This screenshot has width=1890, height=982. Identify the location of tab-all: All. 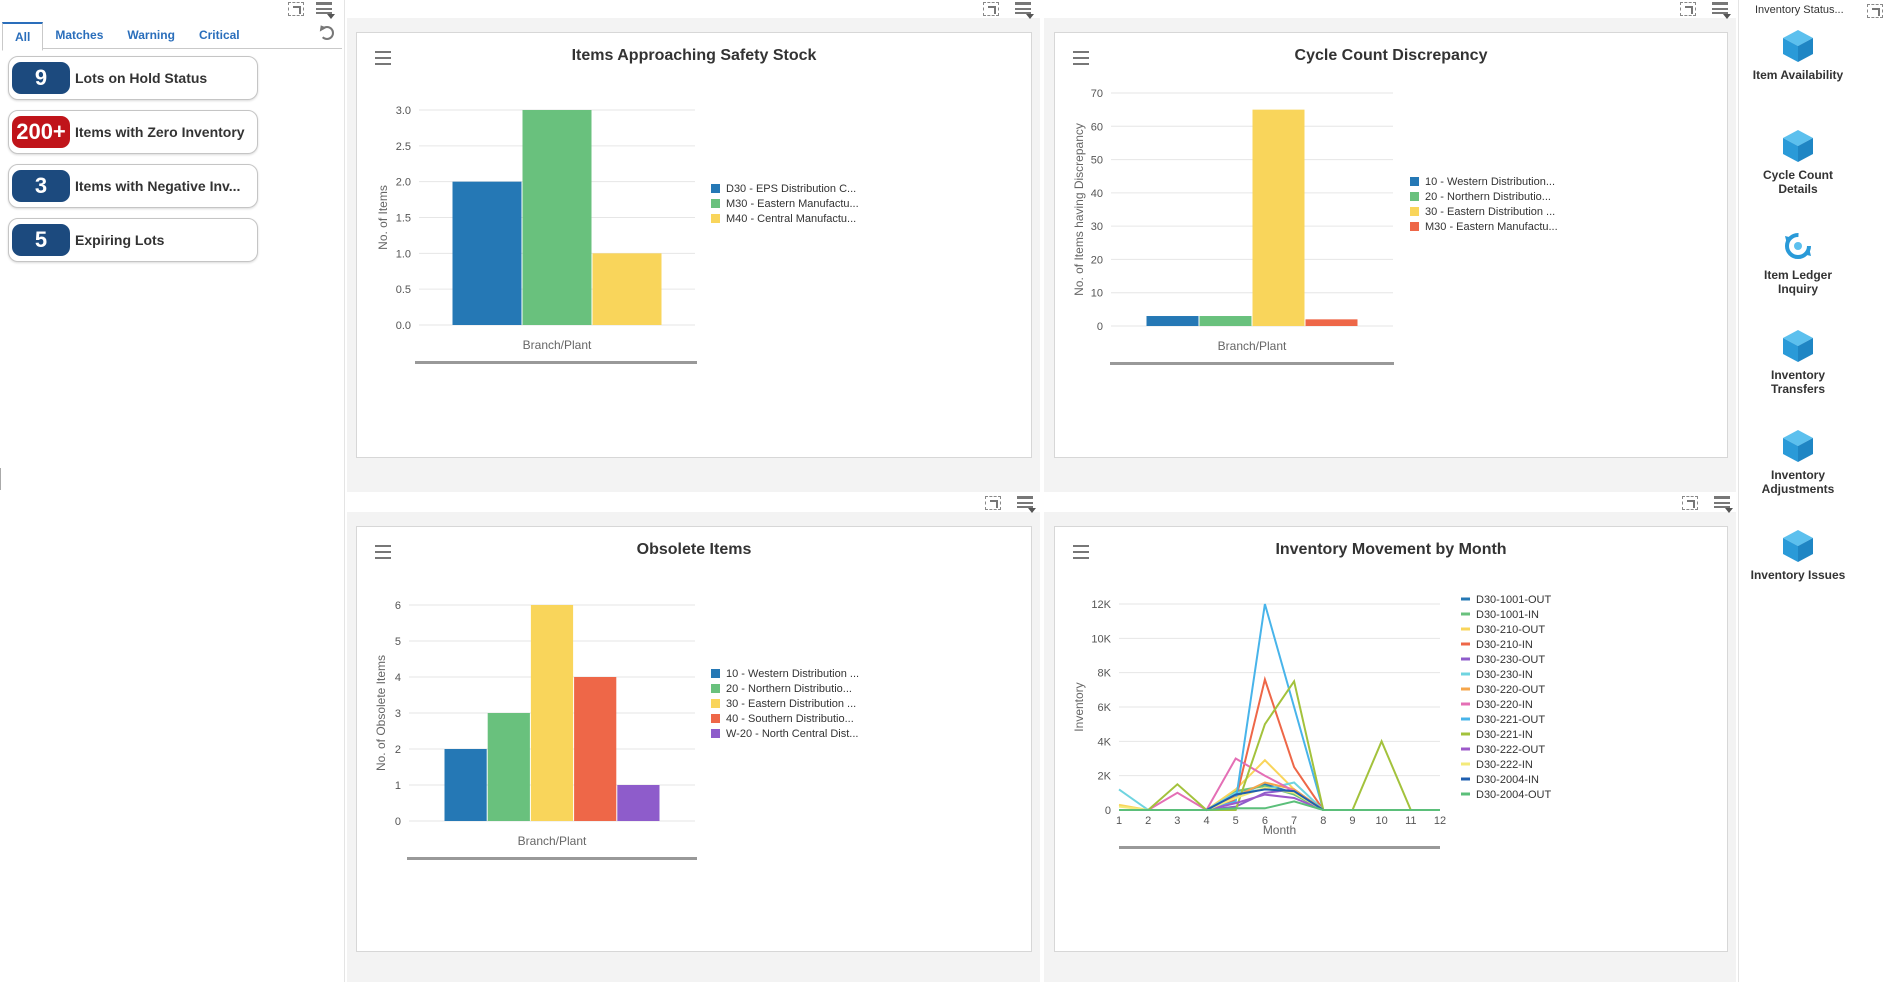
(23, 36).